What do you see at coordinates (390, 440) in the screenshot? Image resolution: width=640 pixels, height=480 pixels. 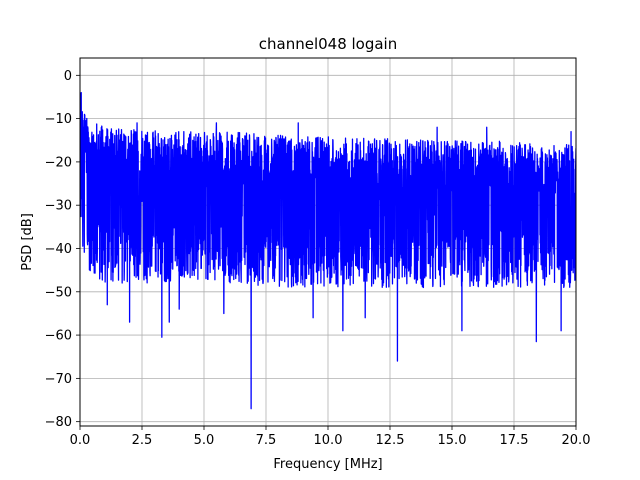 I see `x-tick-label: 12.5` at bounding box center [390, 440].